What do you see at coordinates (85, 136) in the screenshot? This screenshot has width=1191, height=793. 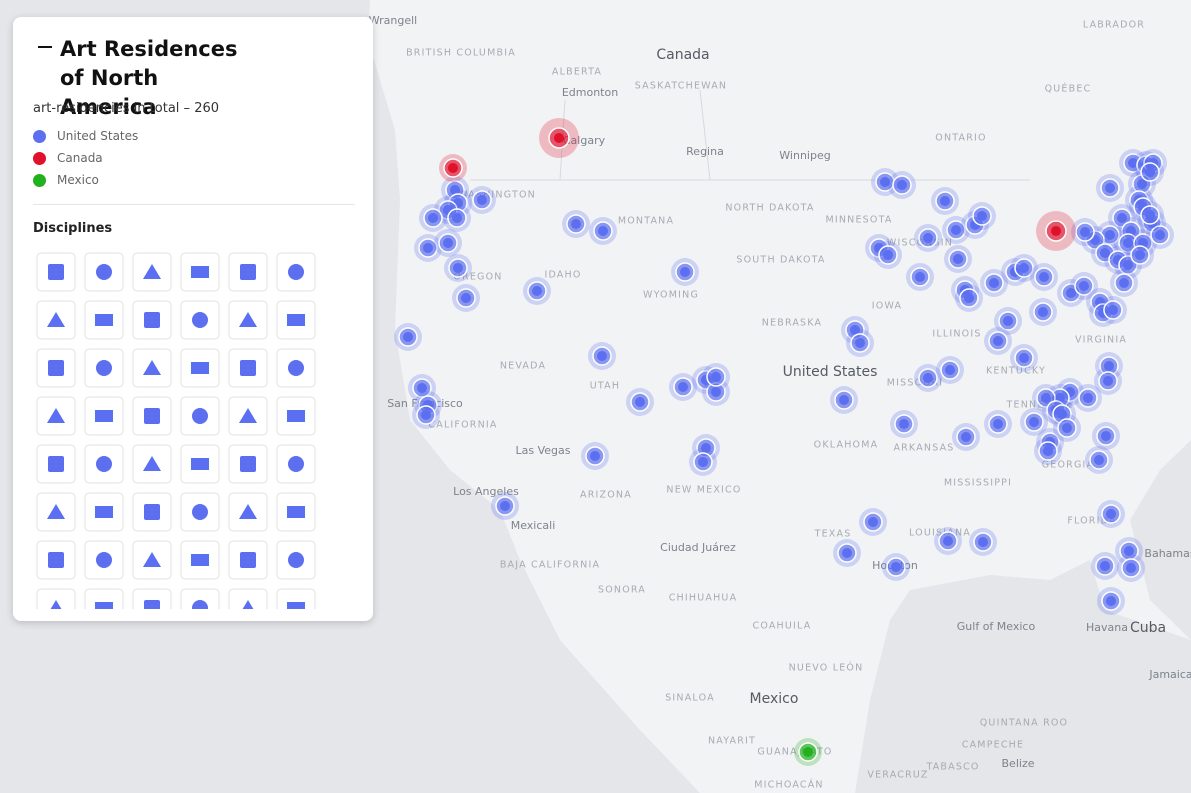 I see `legend-item: United States` at bounding box center [85, 136].